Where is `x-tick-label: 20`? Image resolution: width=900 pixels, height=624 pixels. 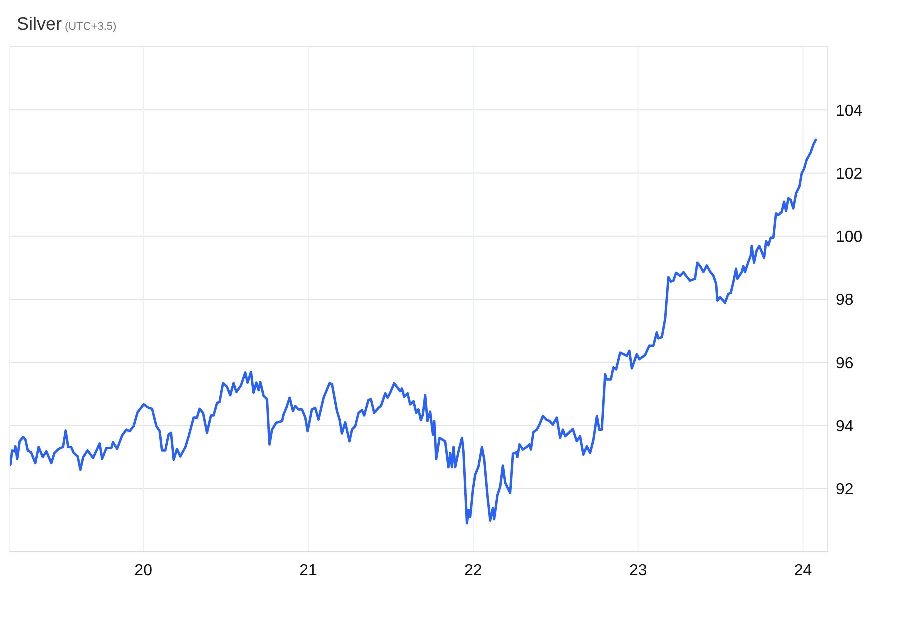
x-tick-label: 20 is located at coordinates (143, 571).